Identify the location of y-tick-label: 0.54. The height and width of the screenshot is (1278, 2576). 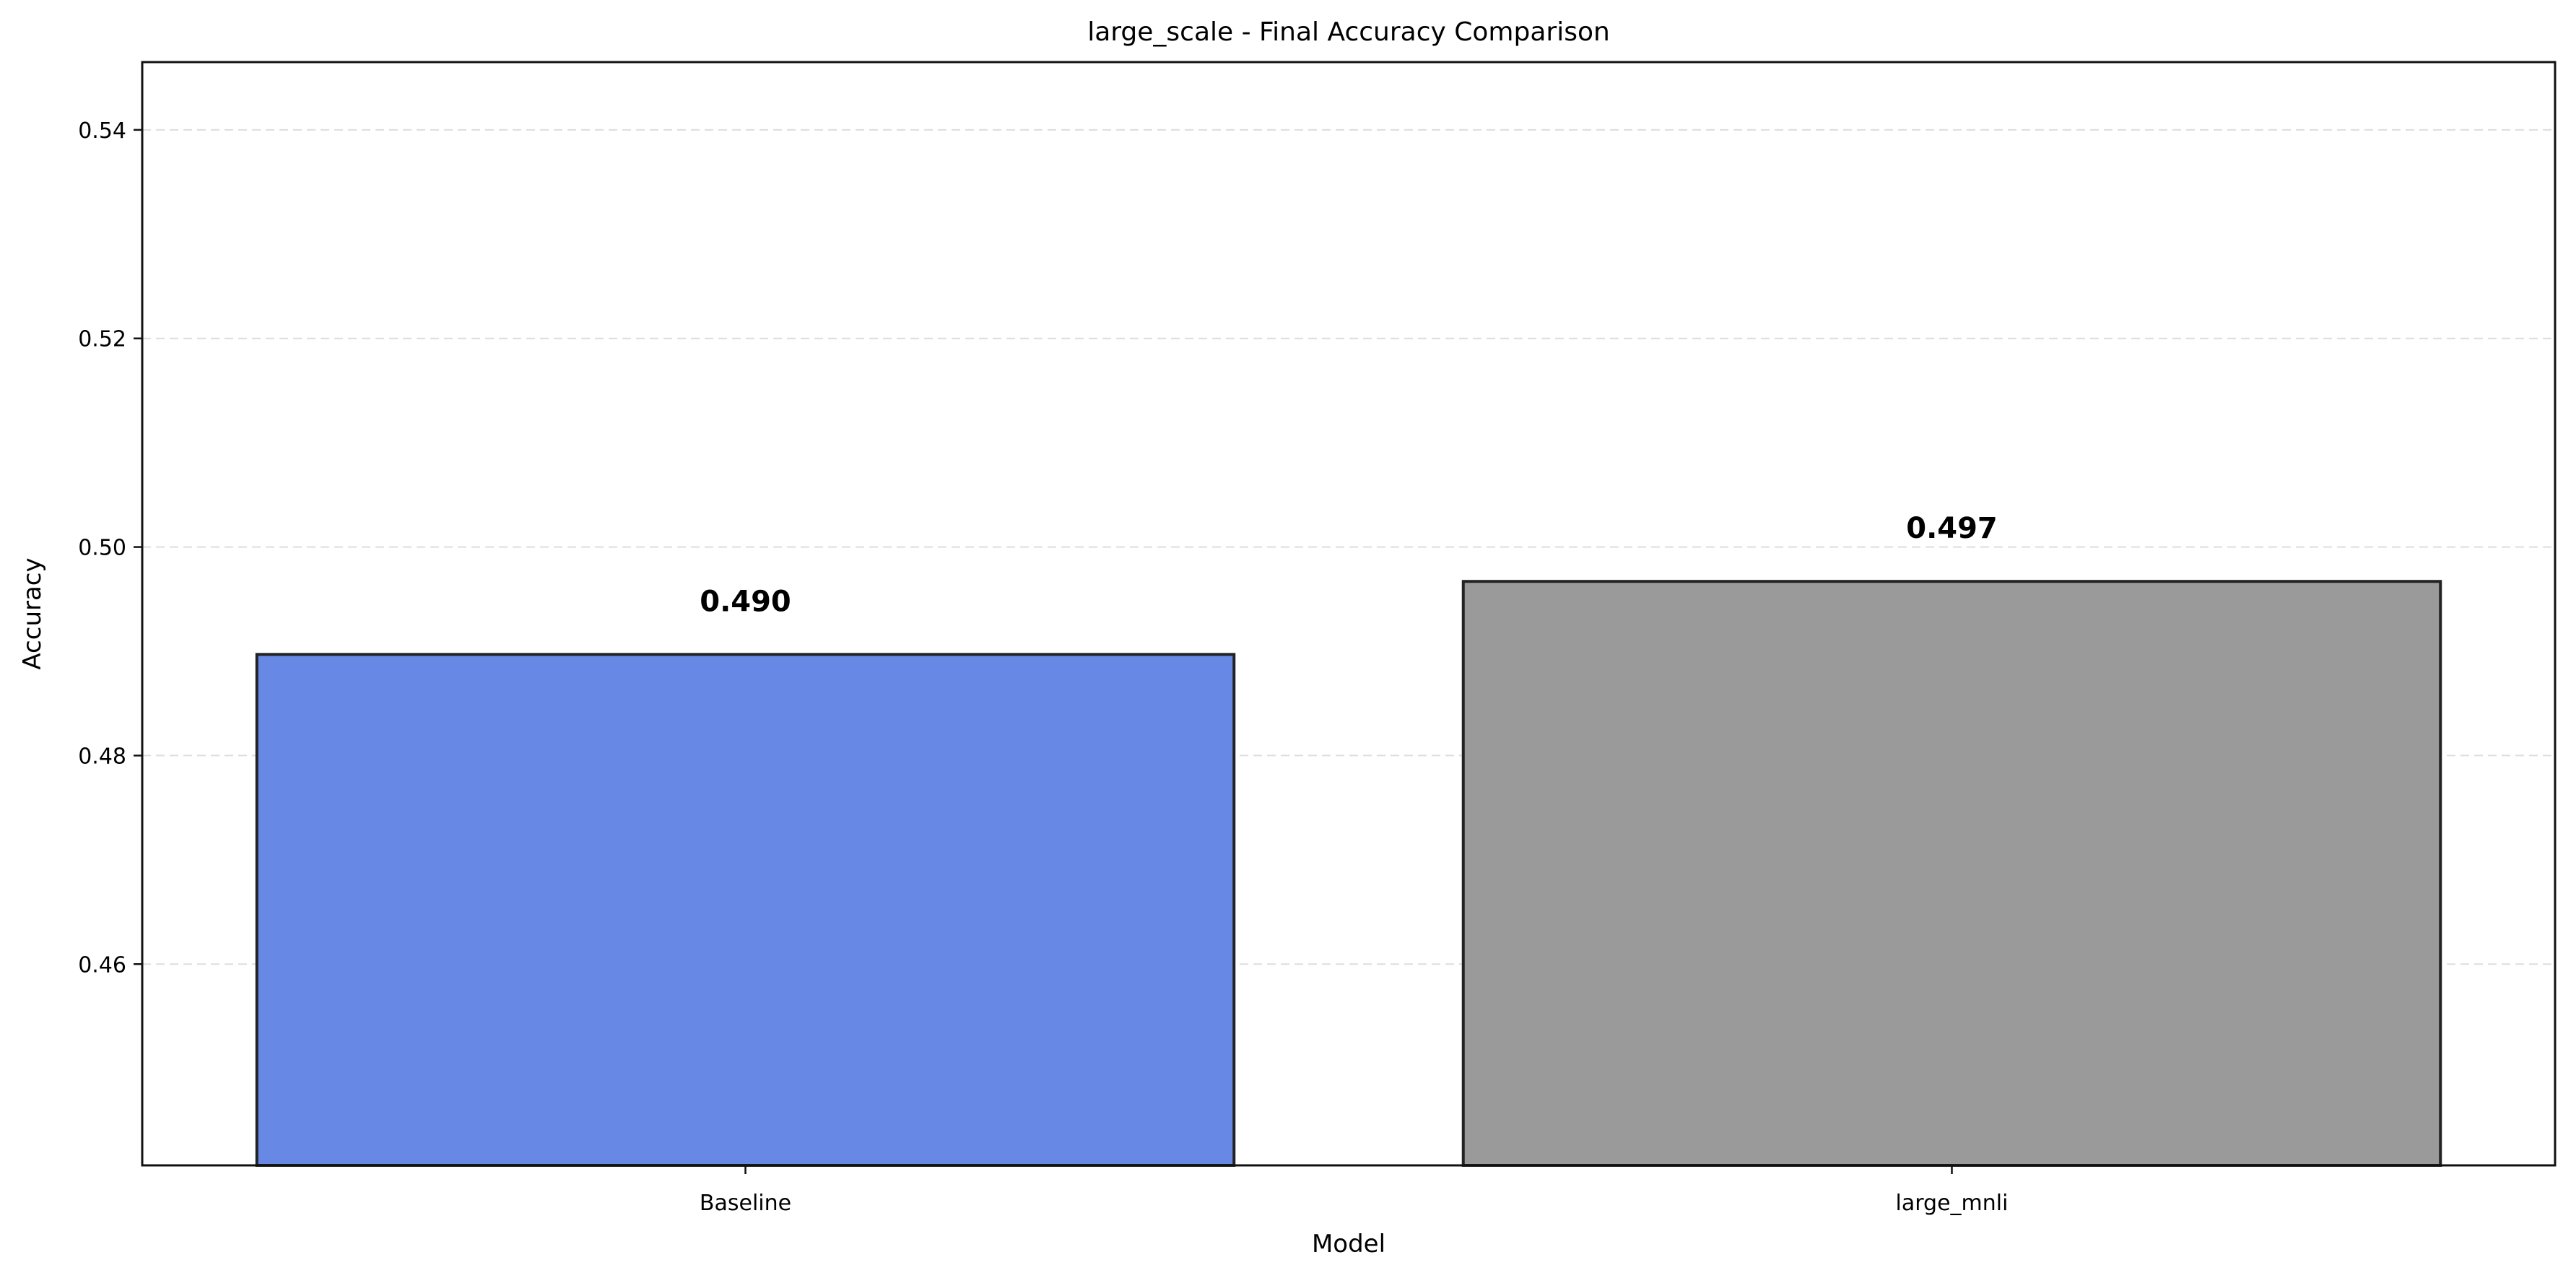
(102, 131).